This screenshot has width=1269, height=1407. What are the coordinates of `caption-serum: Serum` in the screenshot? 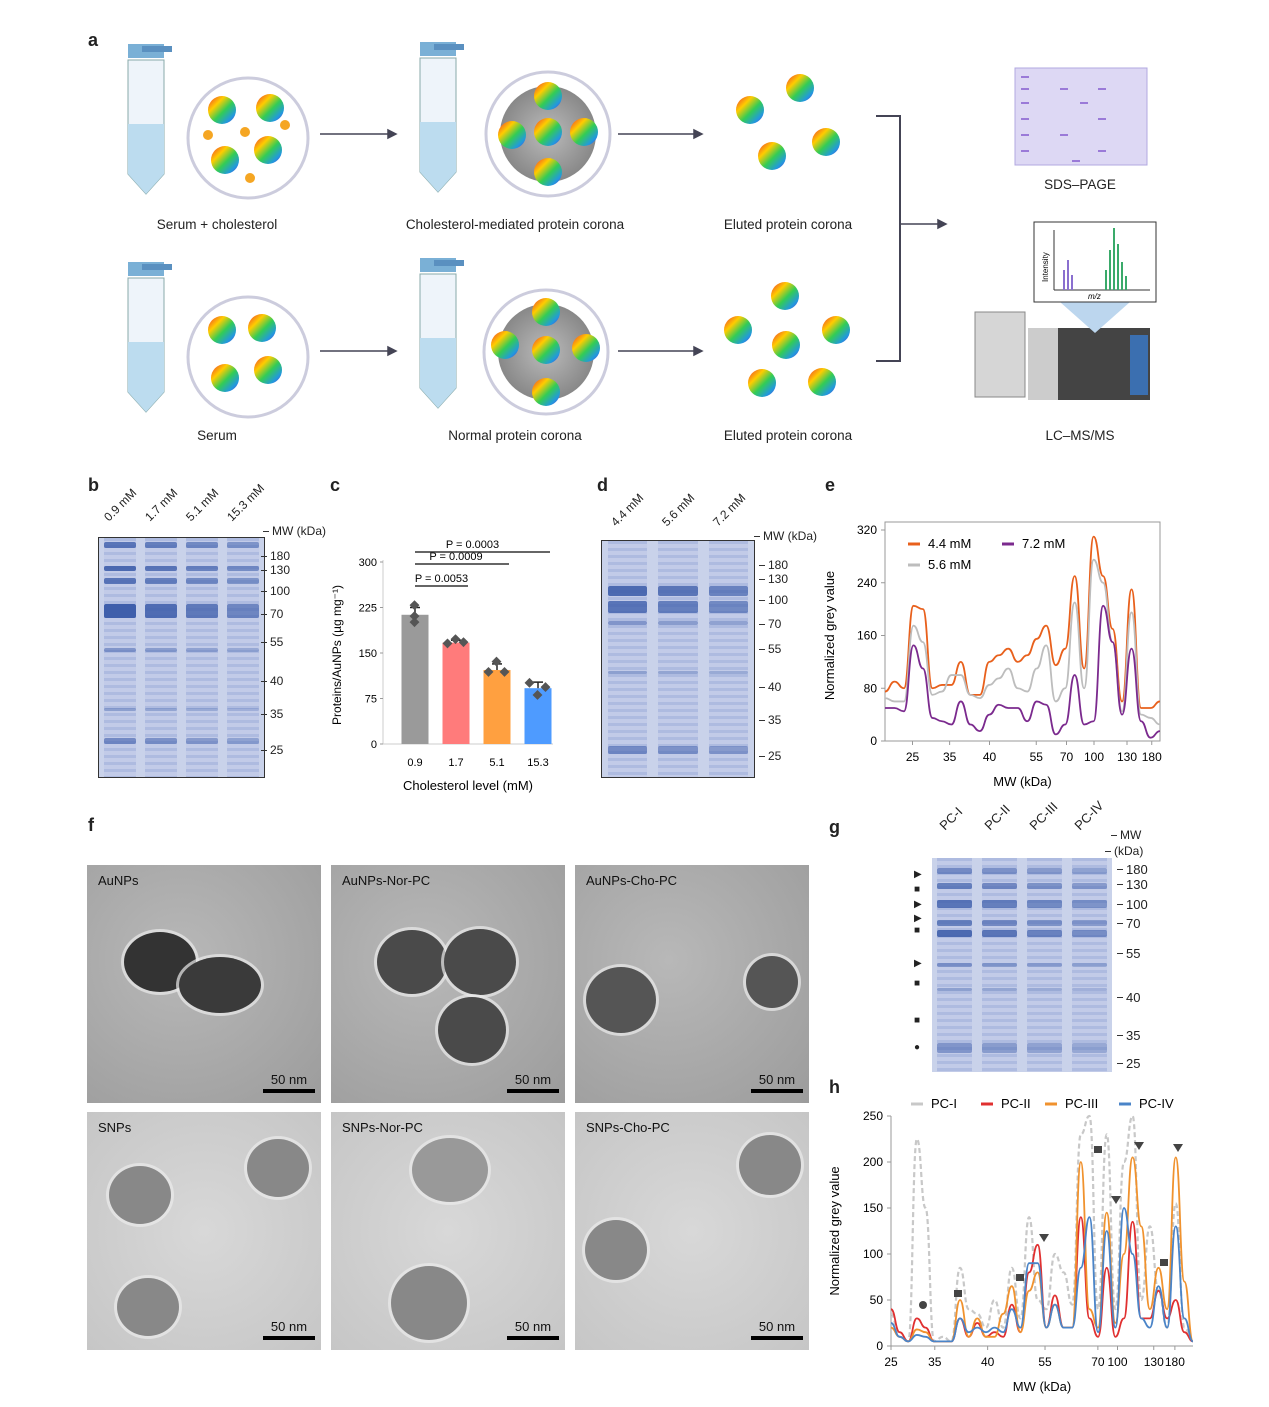 It's located at (217, 435).